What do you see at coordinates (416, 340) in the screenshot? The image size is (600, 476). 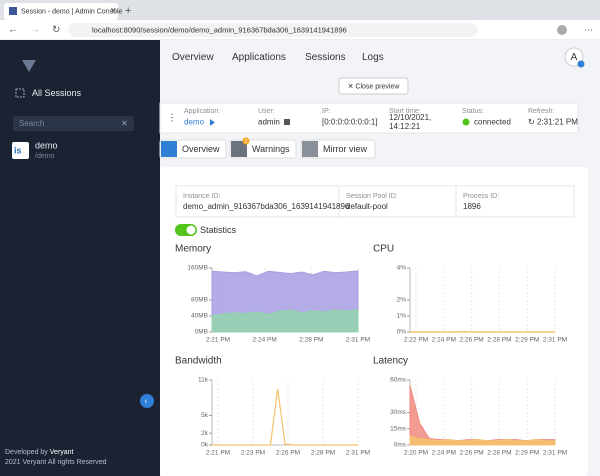 I see `x-tick-label: 2:22 PM` at bounding box center [416, 340].